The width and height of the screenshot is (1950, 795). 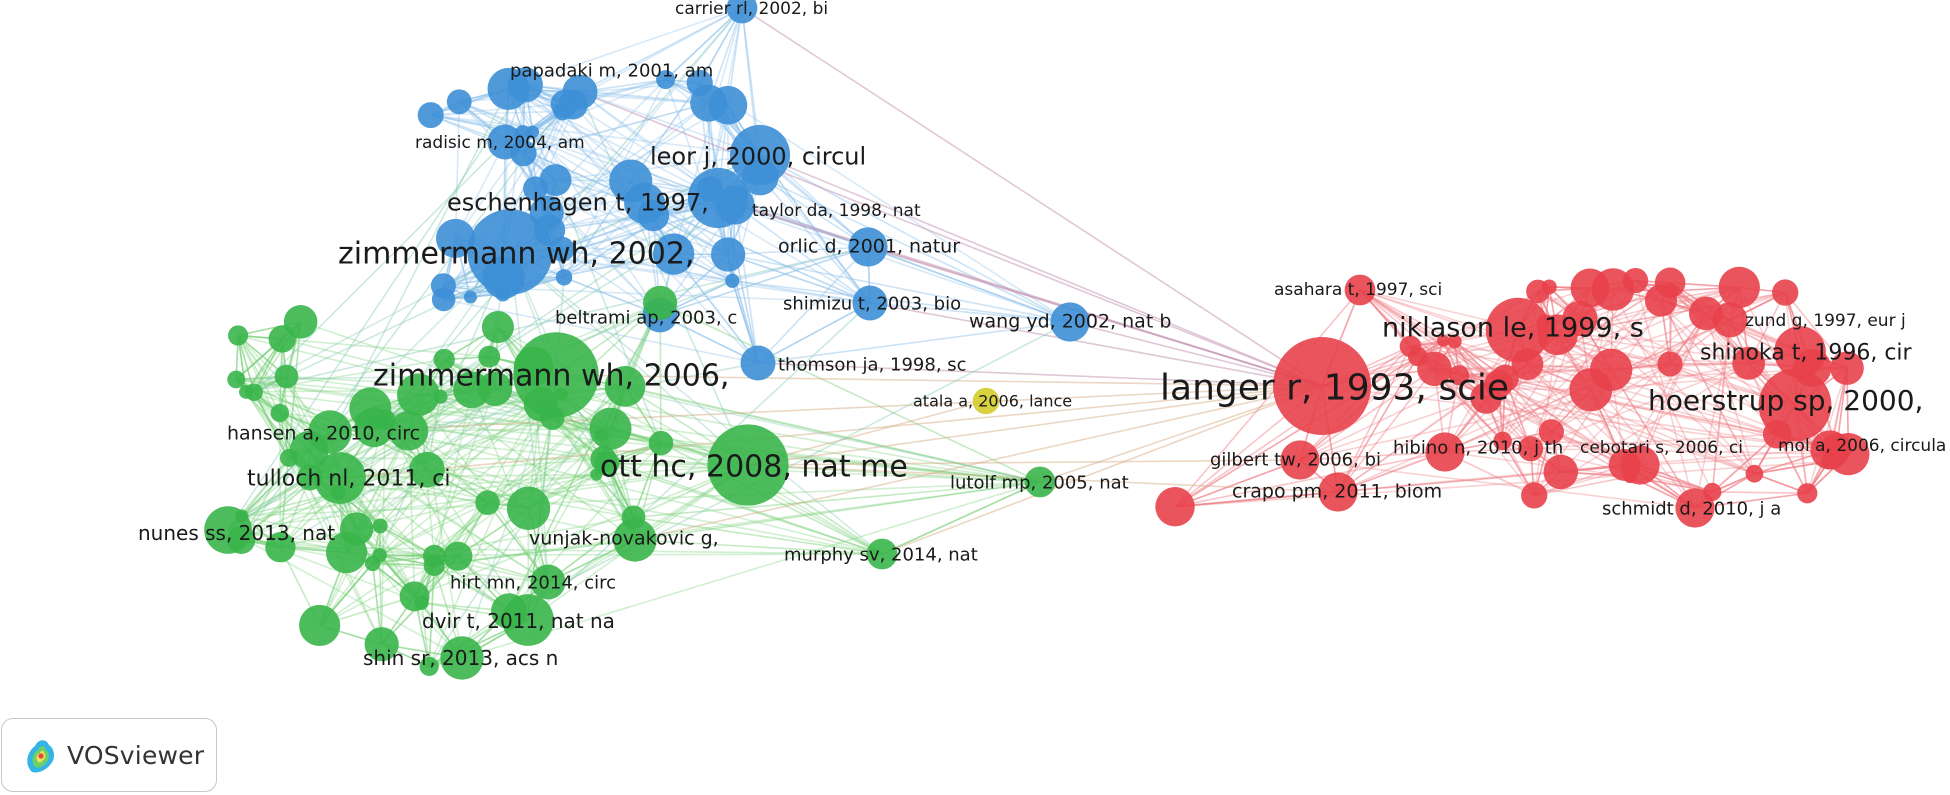 What do you see at coordinates (462, 658) in the screenshot?
I see `node-shin` at bounding box center [462, 658].